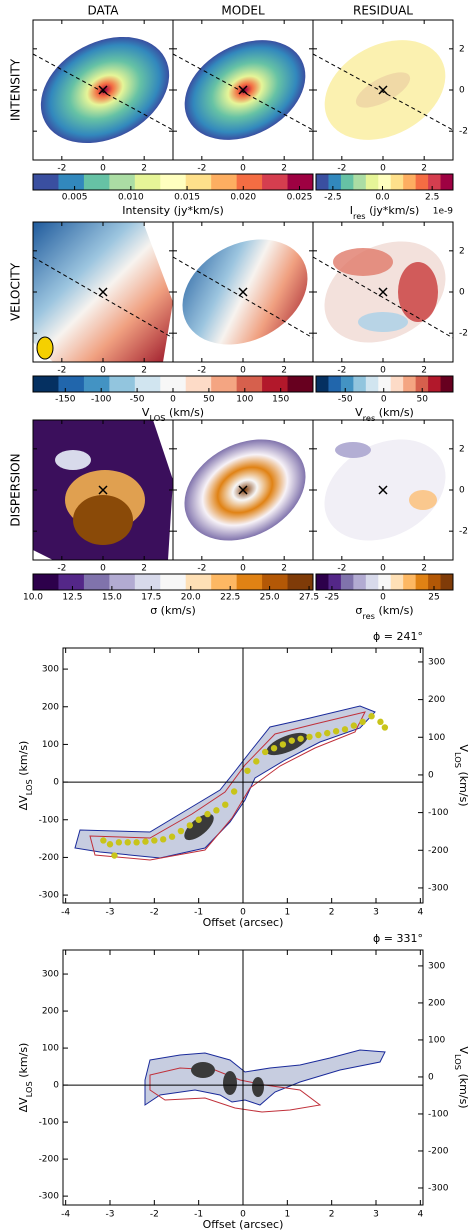  Describe the element at coordinates (157, 418) in the screenshot. I see `colorbar-label-part: LOS` at that location.